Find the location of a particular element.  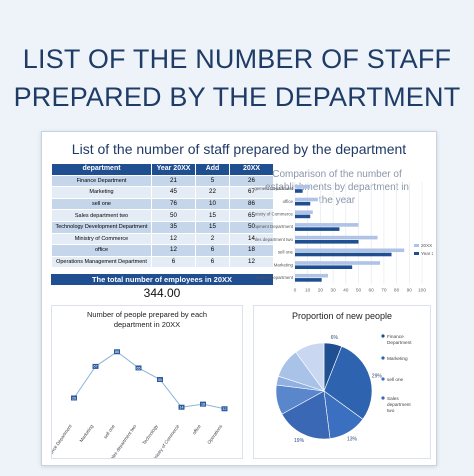

cell-year: 12 is located at coordinates (173, 239).